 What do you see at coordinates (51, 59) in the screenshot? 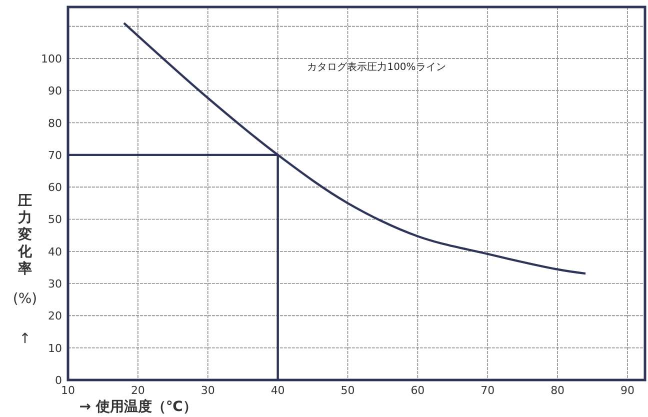
I see `y-tick-label: 100` at bounding box center [51, 59].